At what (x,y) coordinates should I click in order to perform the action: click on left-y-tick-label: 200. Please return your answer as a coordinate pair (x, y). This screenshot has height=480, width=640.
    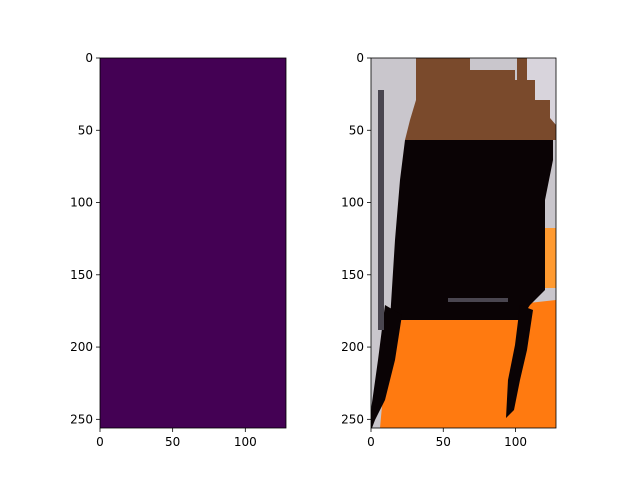
    Looking at the image, I should click on (81, 347).